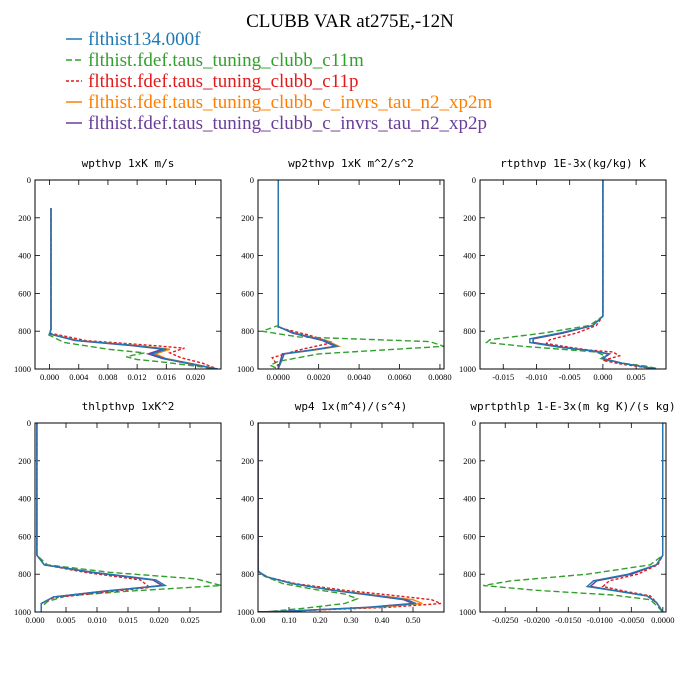 Image resolution: width=700 pixels, height=700 pixels. Describe the element at coordinates (439, 377) in the screenshot. I see `x-tick-label: 0.0080` at that location.